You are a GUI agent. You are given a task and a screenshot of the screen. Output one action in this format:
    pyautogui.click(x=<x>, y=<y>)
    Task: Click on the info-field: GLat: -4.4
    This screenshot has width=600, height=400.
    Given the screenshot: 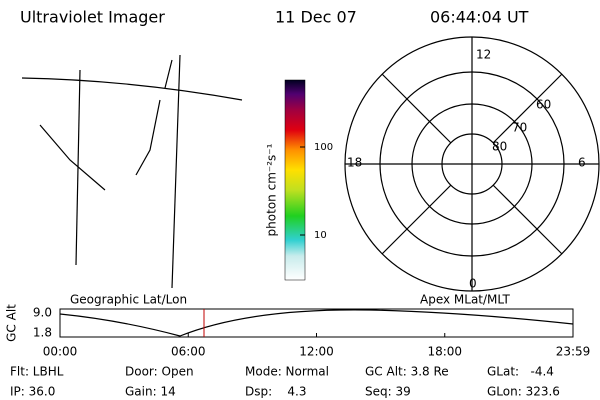 What is the action you would take?
    pyautogui.click(x=520, y=372)
    